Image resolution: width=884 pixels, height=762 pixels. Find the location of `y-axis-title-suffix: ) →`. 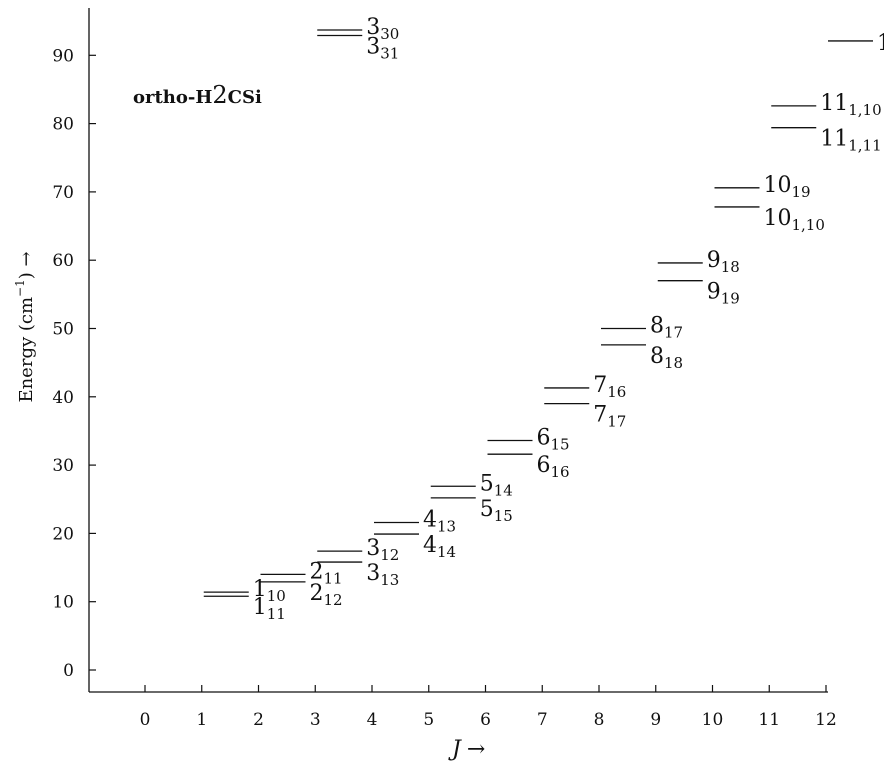

y-axis-title-suffix: ) → is located at coordinates (26, 265).